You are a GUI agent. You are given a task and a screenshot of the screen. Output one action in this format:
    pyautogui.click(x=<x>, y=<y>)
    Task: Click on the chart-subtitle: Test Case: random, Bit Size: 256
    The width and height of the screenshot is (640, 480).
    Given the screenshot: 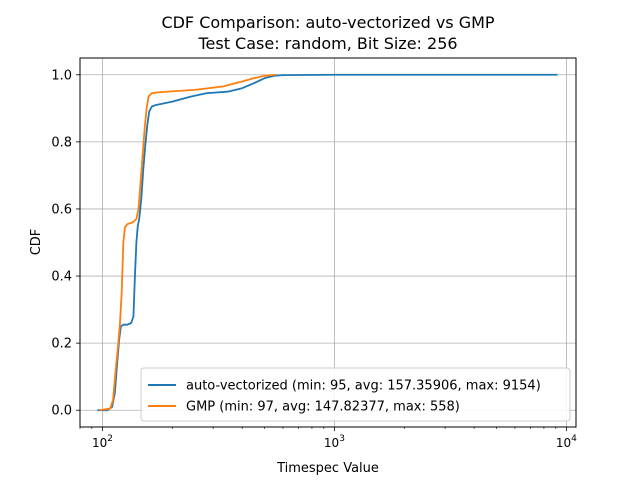 What is the action you would take?
    pyautogui.click(x=327, y=43)
    